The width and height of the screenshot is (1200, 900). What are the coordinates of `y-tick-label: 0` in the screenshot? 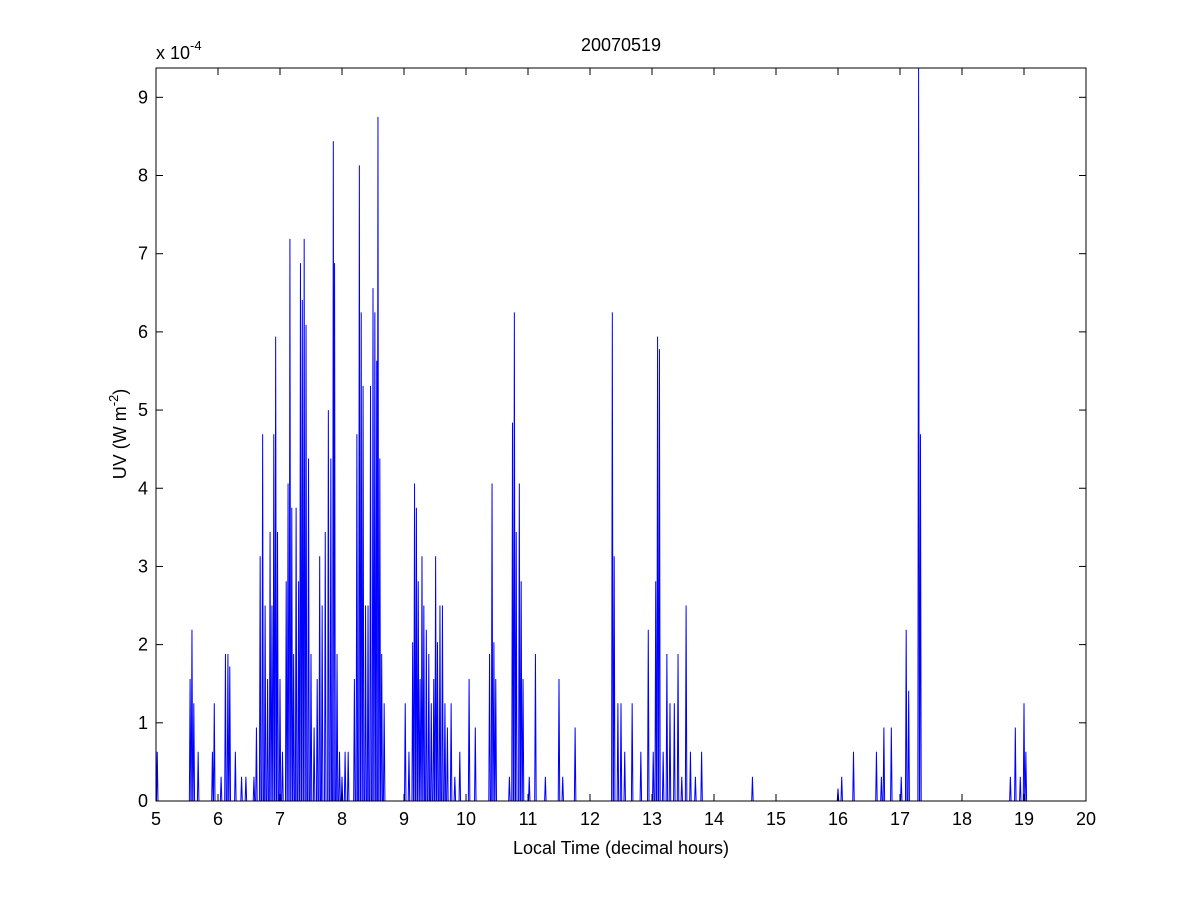 It's located at (143, 801).